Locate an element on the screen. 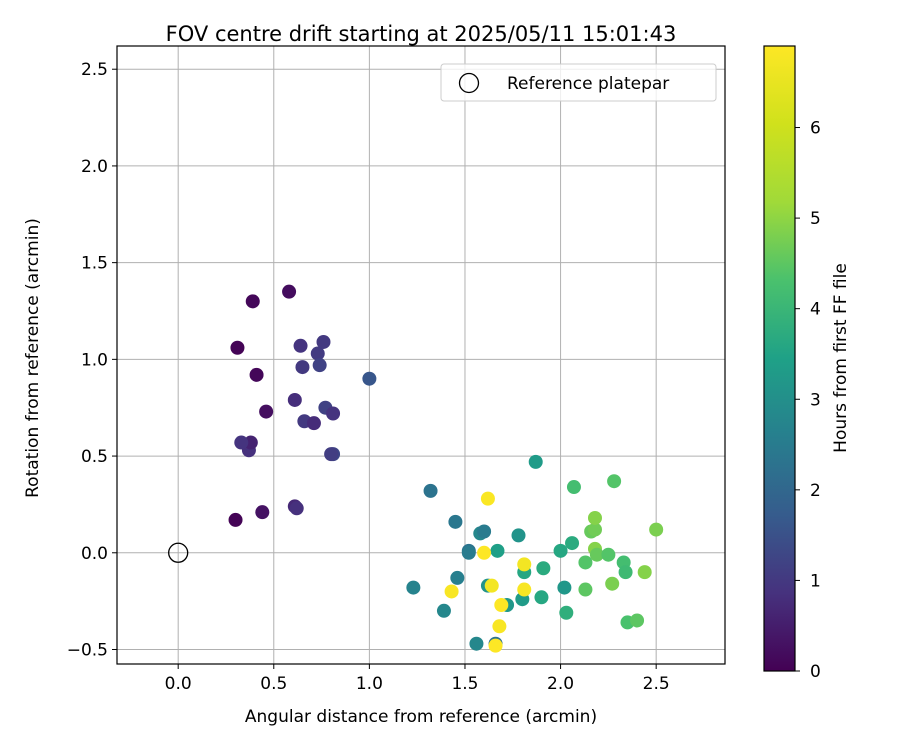  reference-marker is located at coordinates (178, 552).